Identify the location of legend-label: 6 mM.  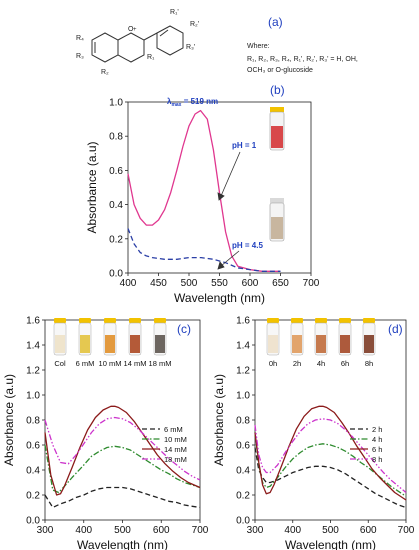
(173, 429).